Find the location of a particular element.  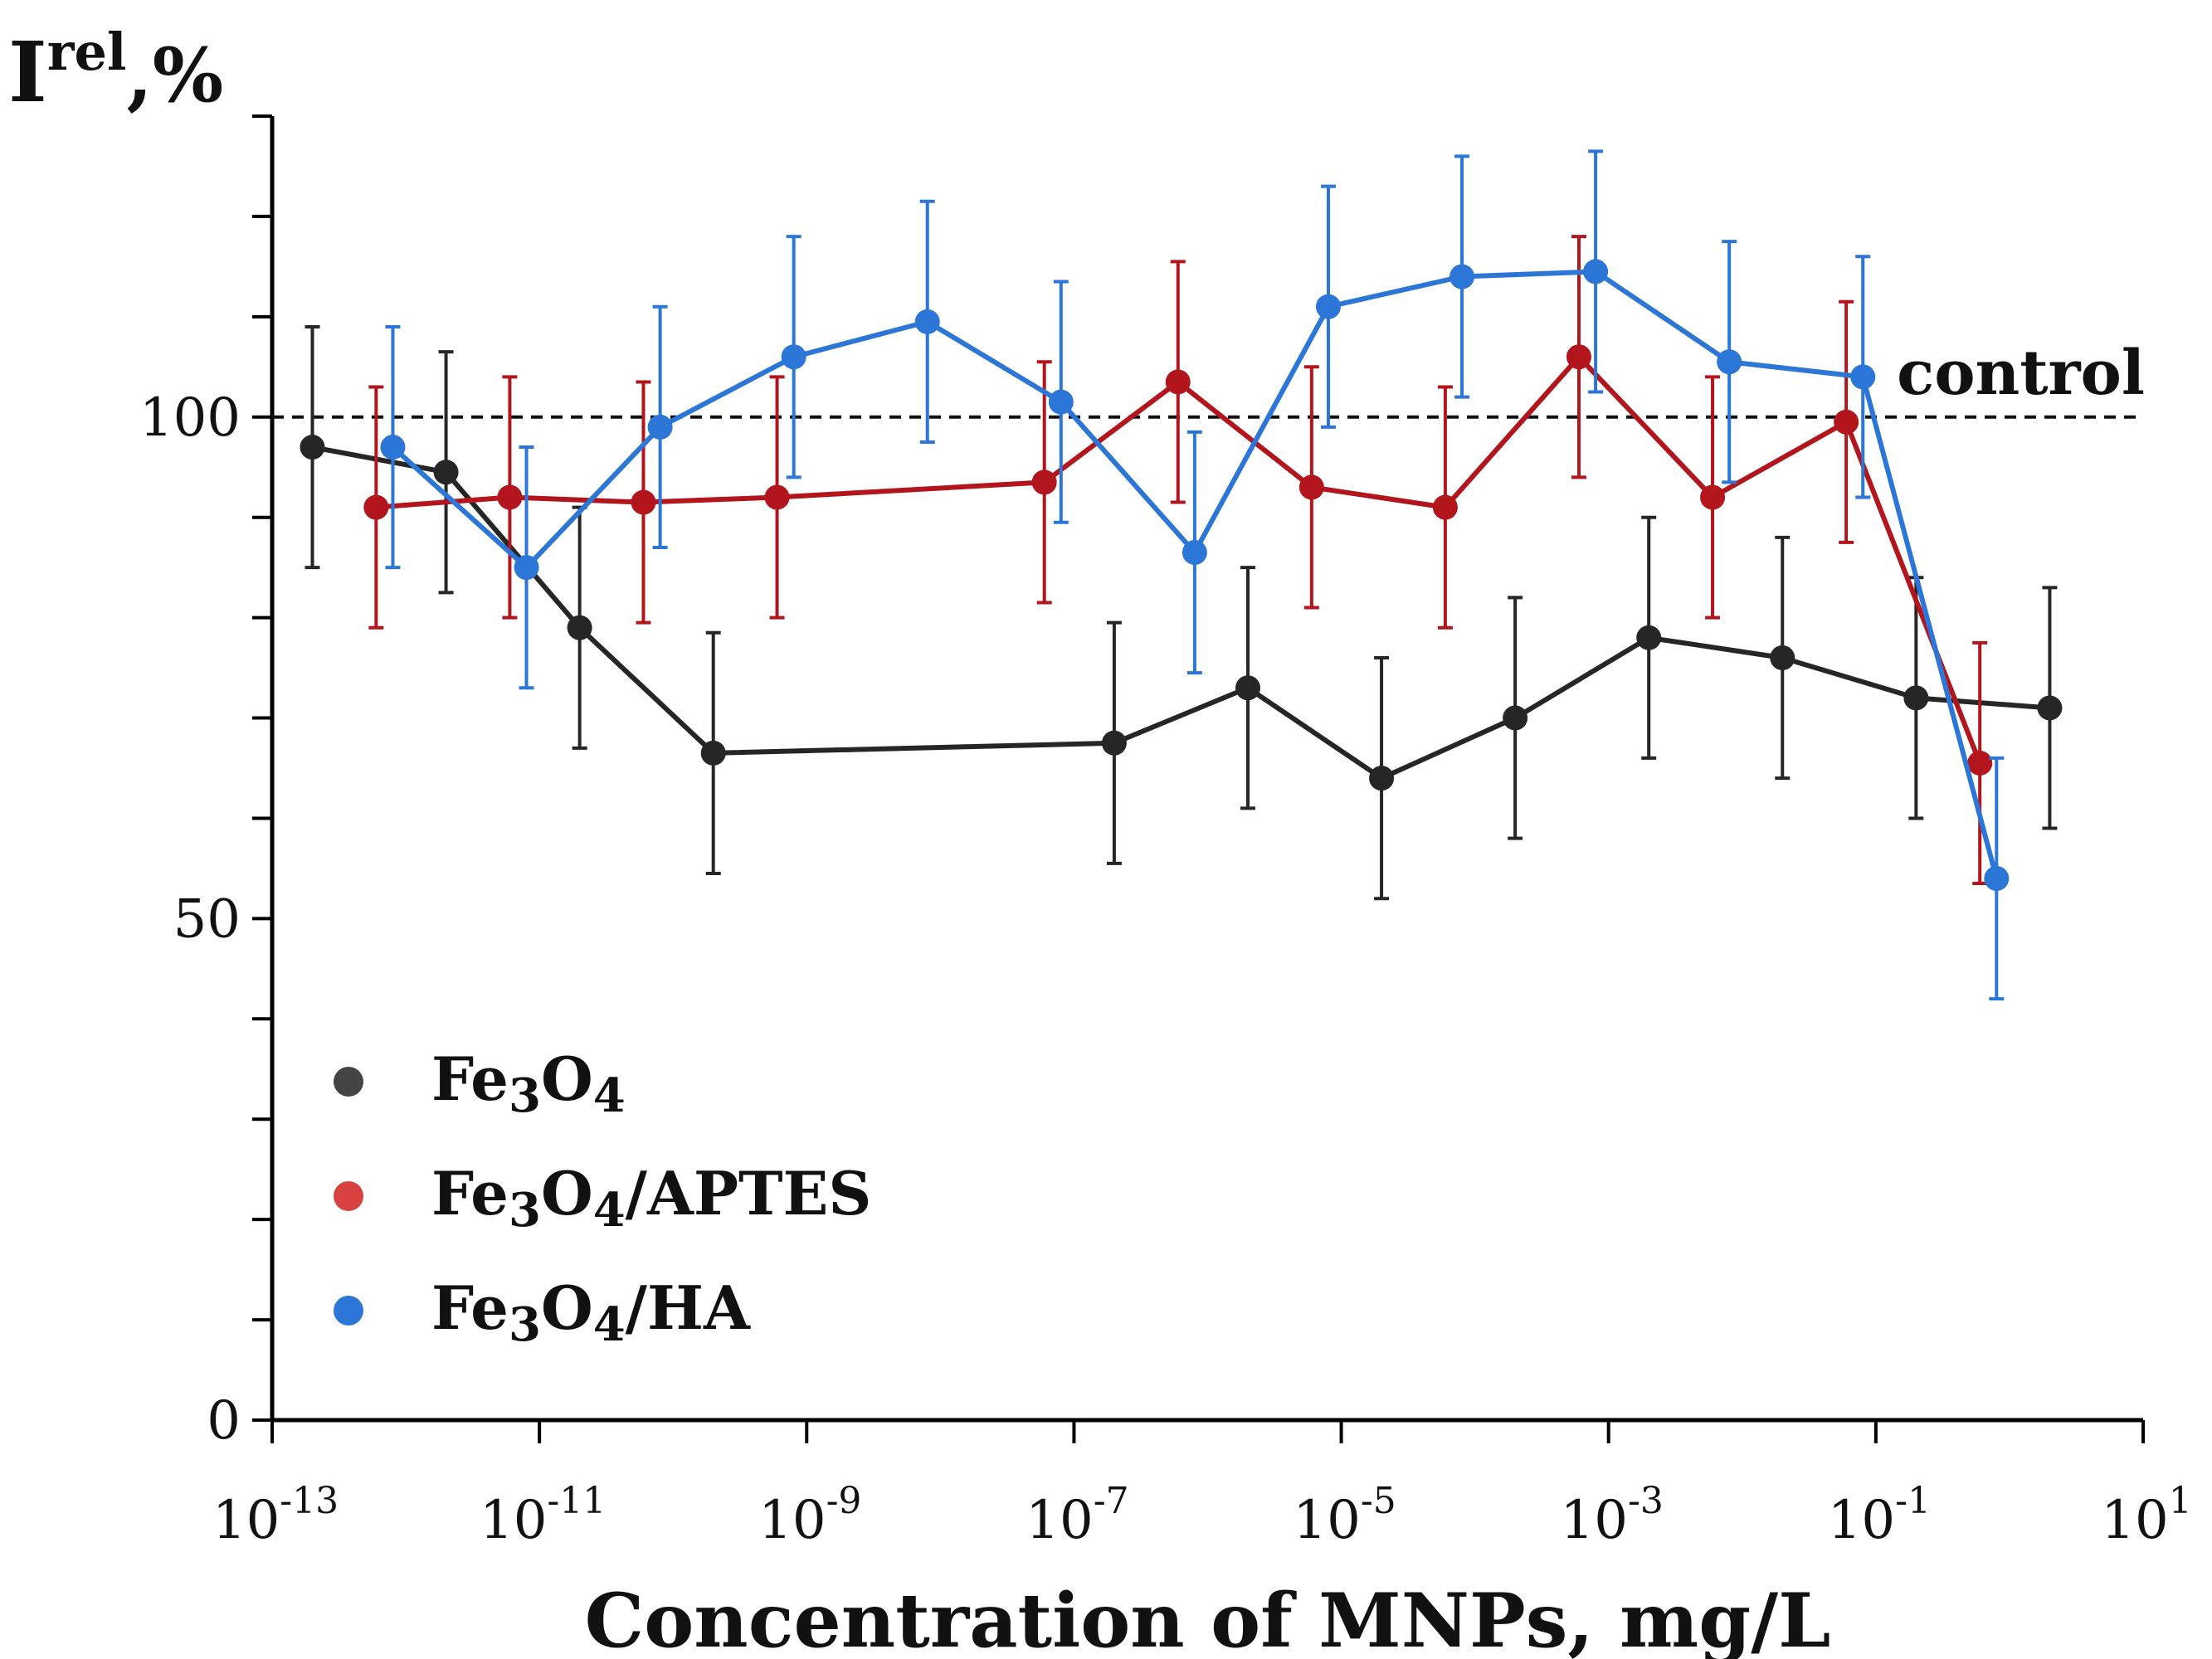

y-tick-label: 100 is located at coordinates (190, 418).